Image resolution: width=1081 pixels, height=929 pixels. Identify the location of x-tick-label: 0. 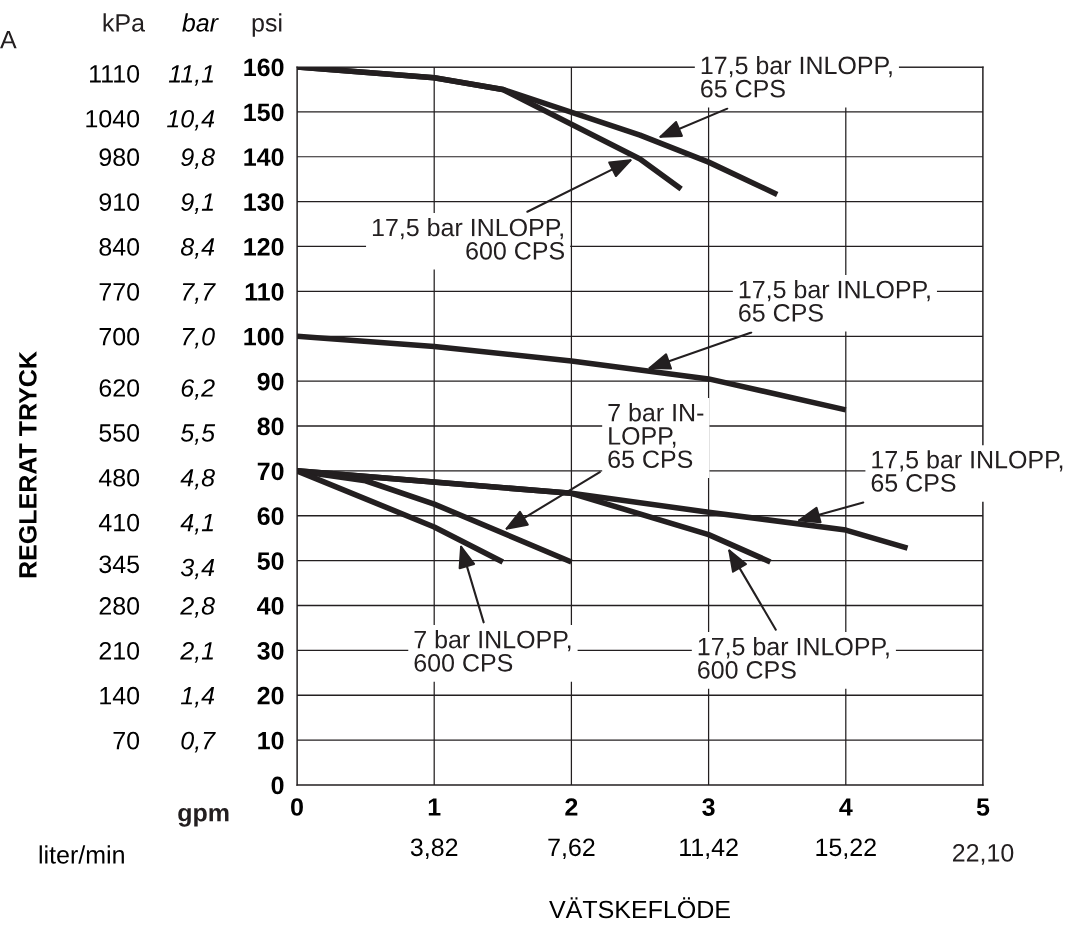
(297, 807).